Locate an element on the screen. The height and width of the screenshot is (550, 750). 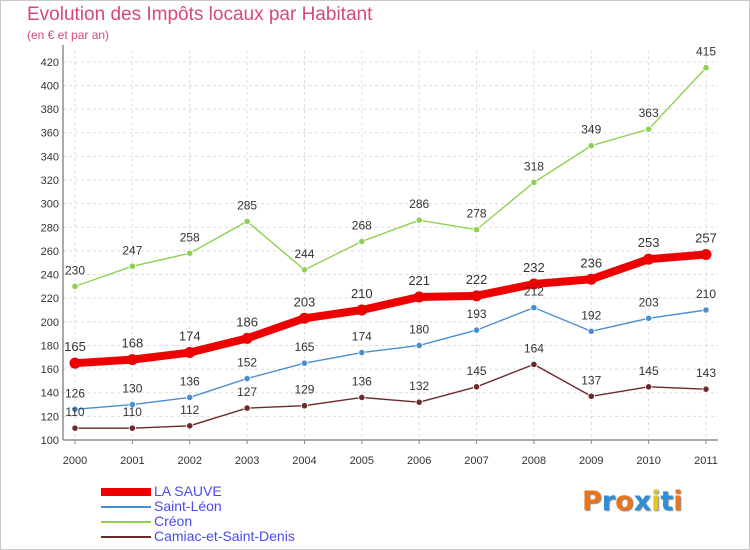
data-point-camiac-et-saint-denis-2011 is located at coordinates (706, 389).